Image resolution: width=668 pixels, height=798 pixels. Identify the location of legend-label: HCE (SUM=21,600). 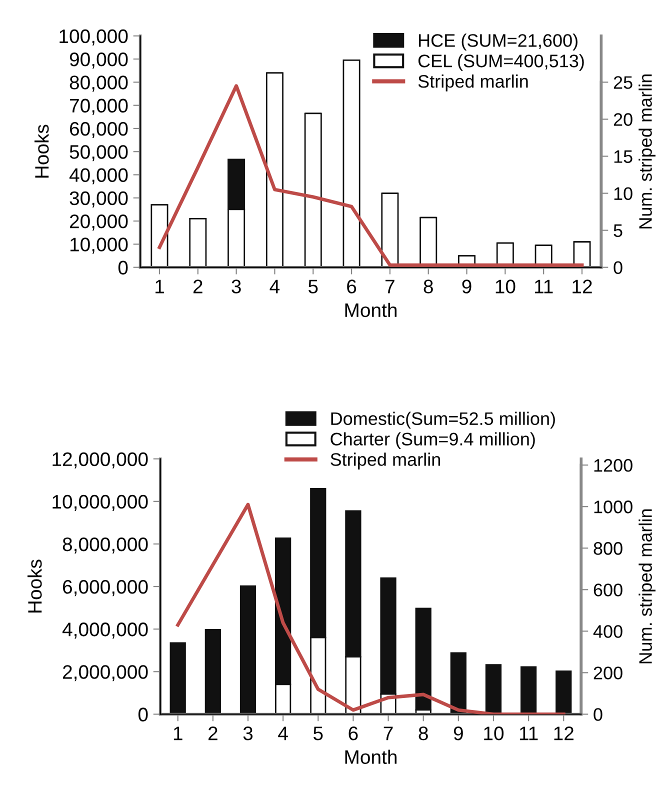
(498, 42).